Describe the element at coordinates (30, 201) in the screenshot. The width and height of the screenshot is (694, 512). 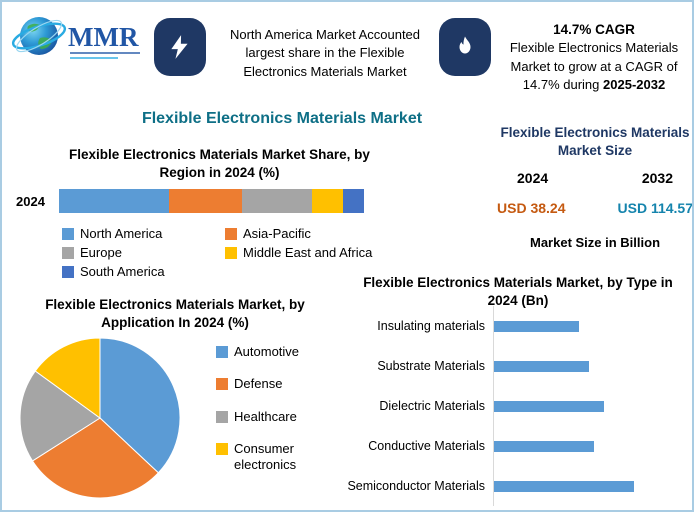
I see `region-row-label: 2024` at that location.